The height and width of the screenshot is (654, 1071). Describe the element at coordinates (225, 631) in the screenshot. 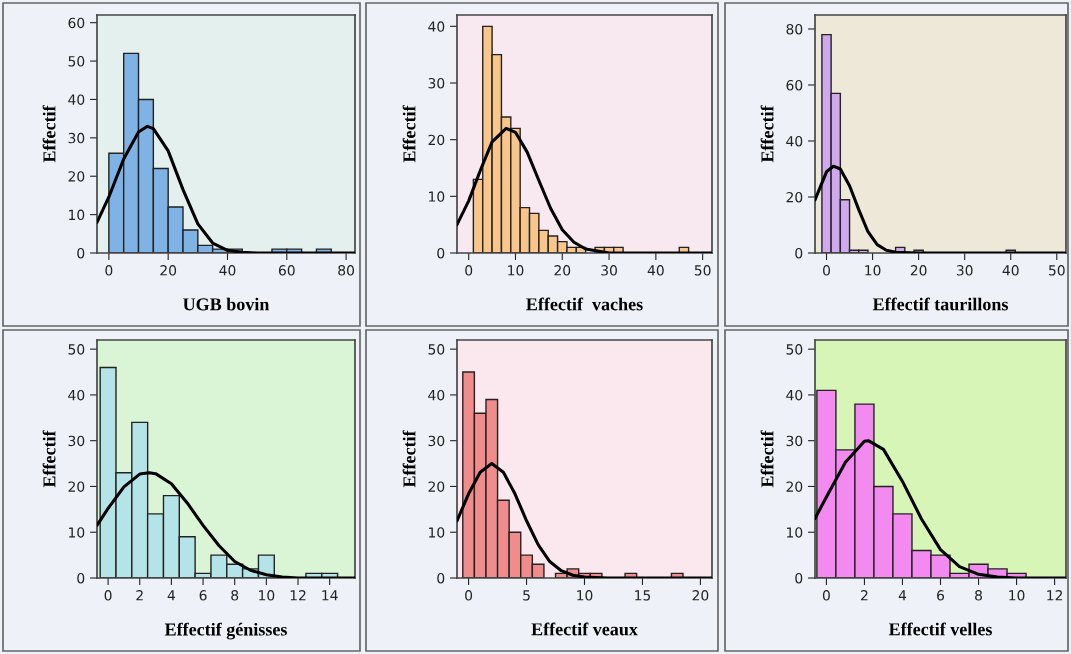

I see `x-axis-title: Effectif génisses` at that location.